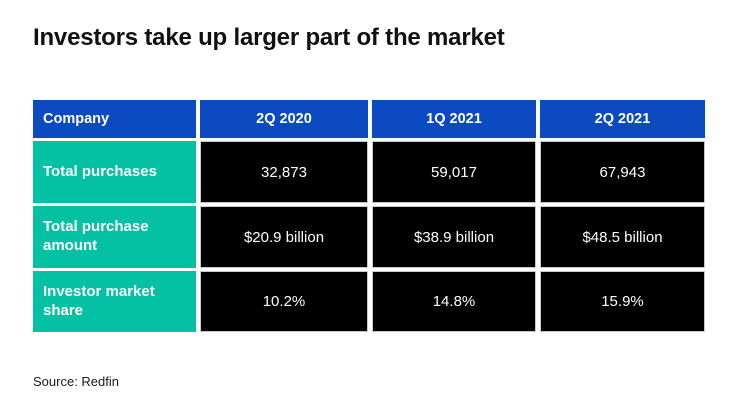  What do you see at coordinates (622, 172) in the screenshot?
I see `value-total-purchases-2q2021: 67,943` at bounding box center [622, 172].